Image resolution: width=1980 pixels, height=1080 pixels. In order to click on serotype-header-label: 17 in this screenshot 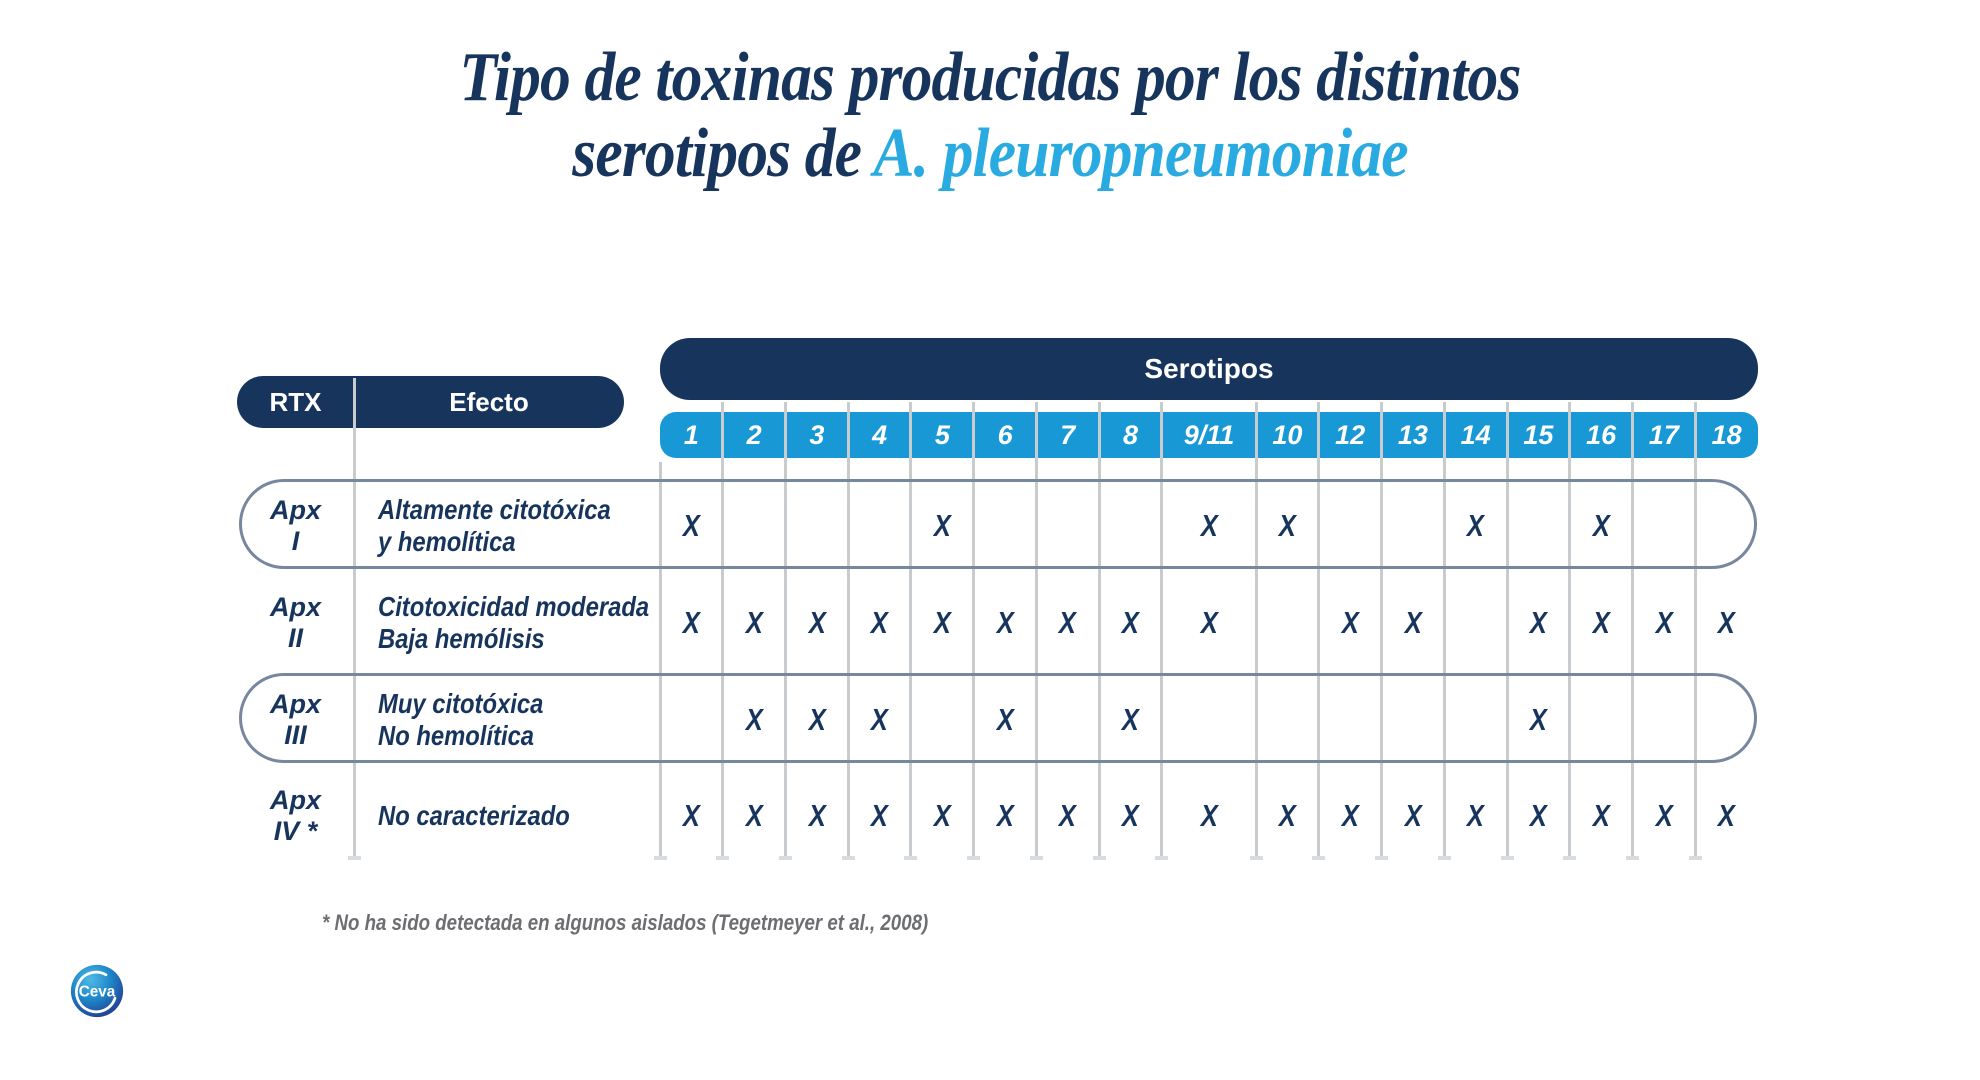, I will do `click(1663, 434)`.